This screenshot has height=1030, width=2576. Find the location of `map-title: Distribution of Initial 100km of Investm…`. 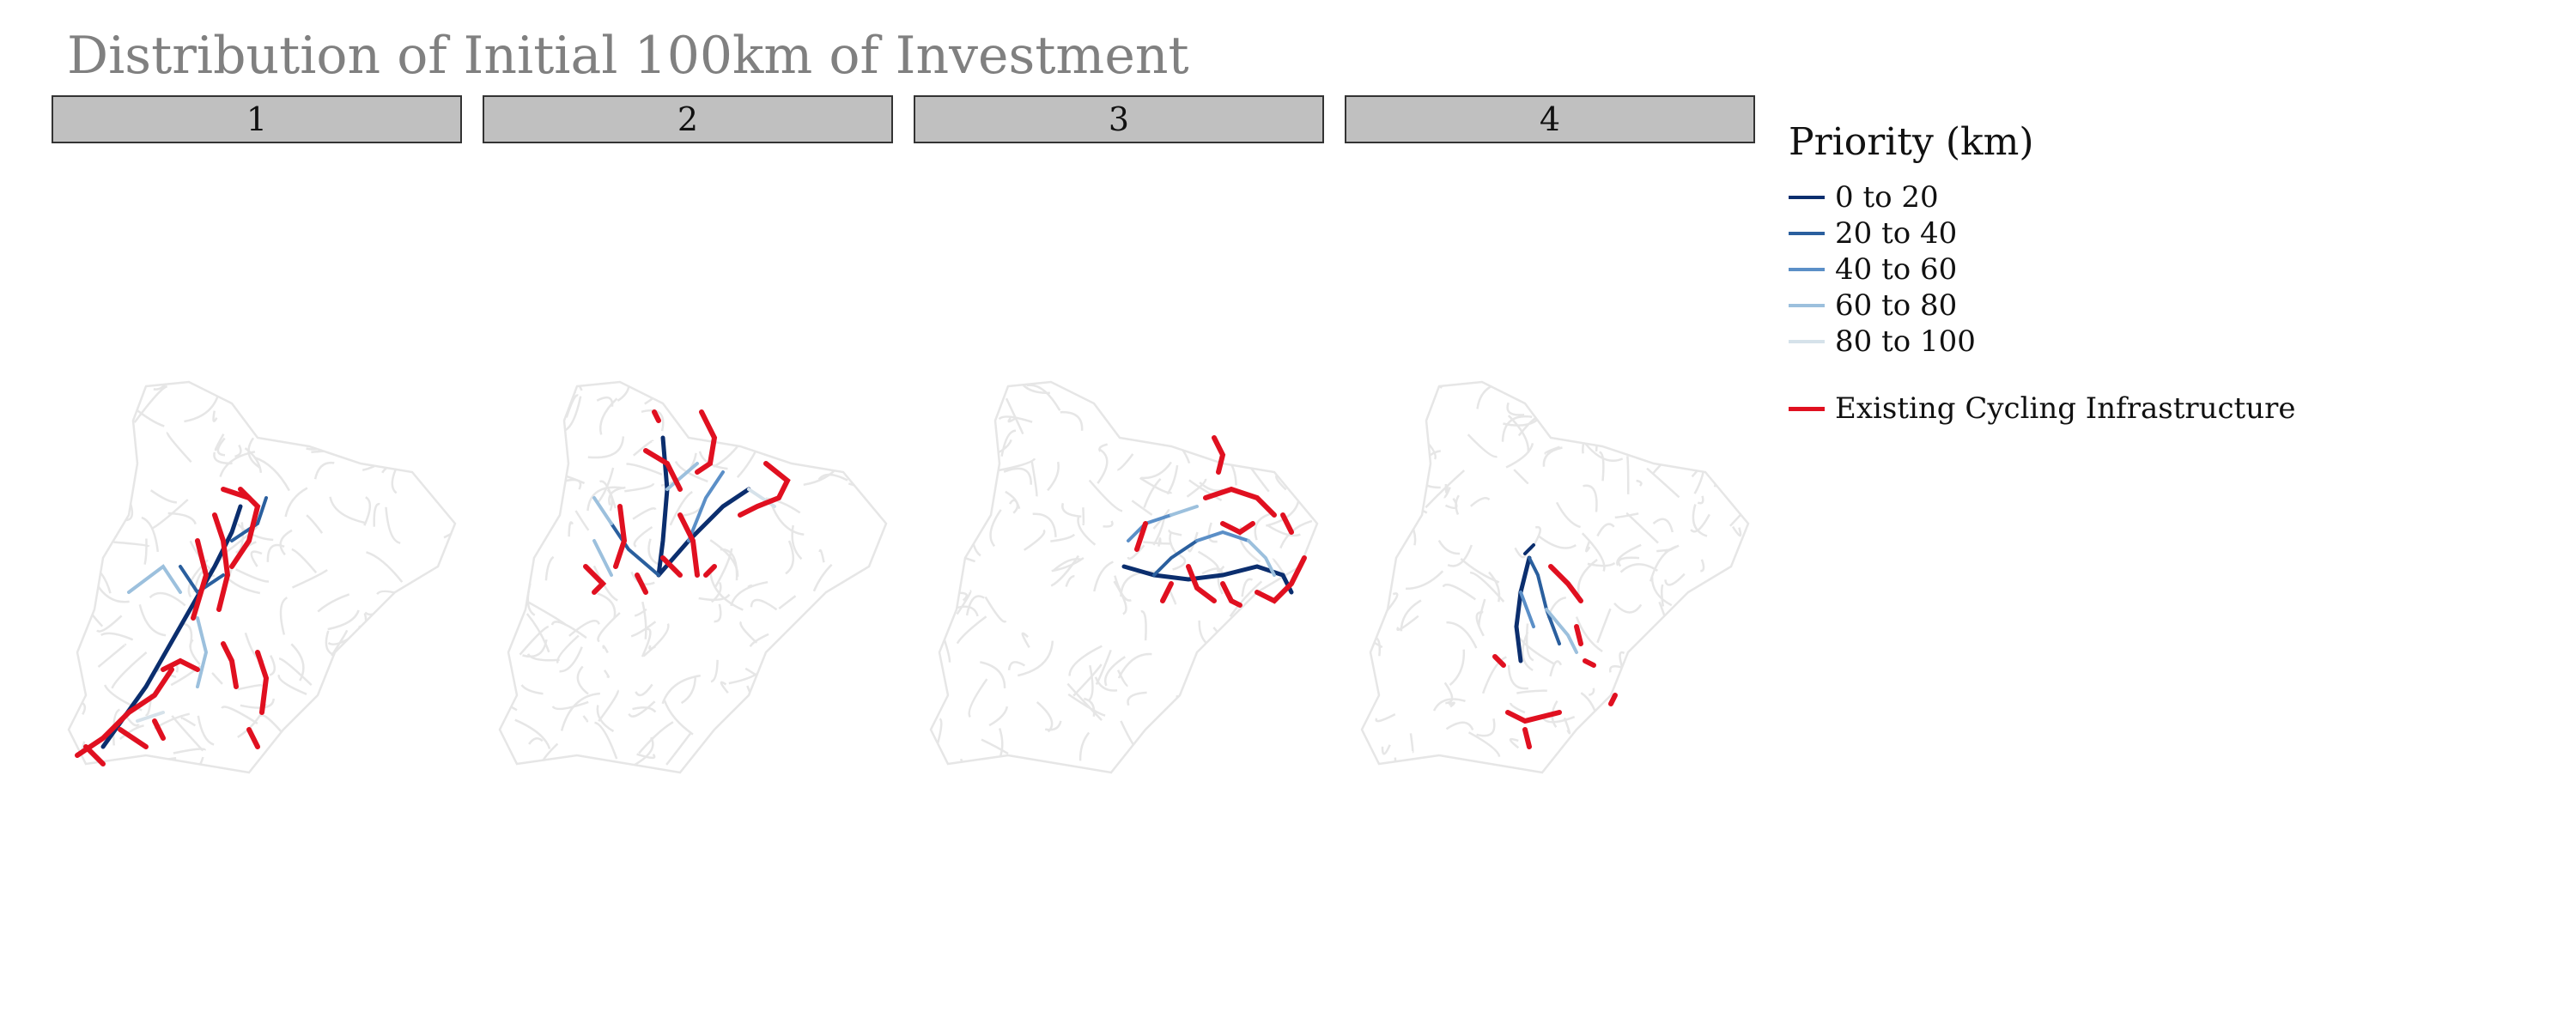

map-title: Distribution of Initial 100km of Investm… is located at coordinates (628, 56).